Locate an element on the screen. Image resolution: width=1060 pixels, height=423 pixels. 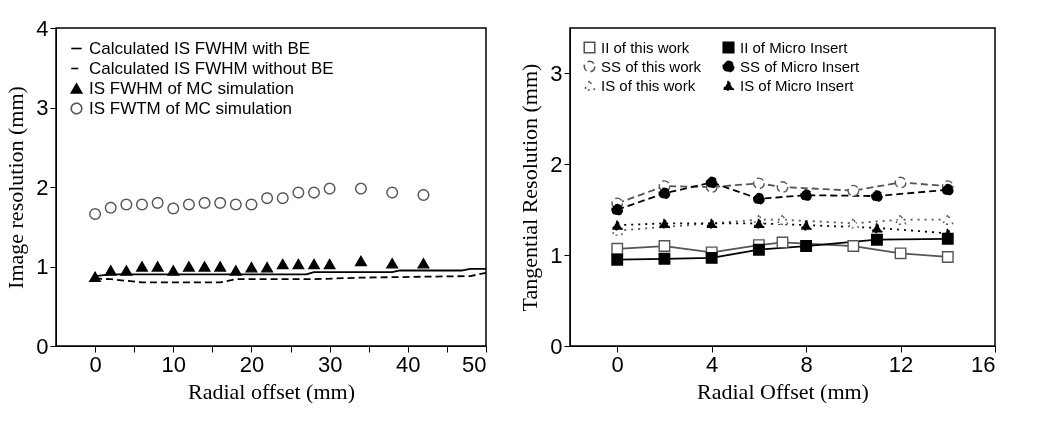
x-tick-label: 40 is located at coordinates (408, 364).